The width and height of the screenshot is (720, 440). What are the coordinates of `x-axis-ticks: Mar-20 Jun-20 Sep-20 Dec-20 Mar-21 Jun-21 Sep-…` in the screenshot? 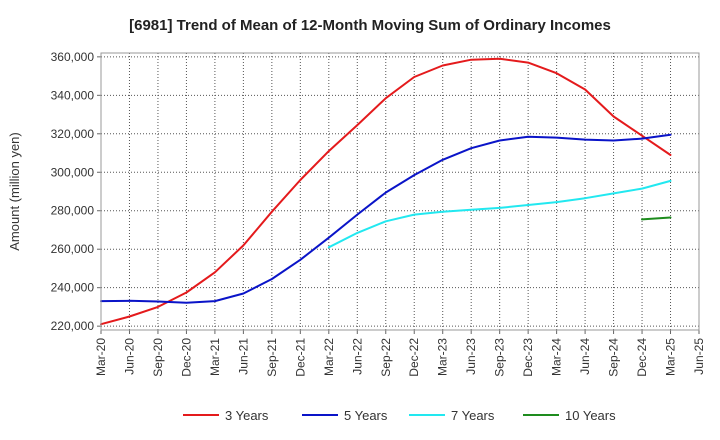 It's located at (400, 353).